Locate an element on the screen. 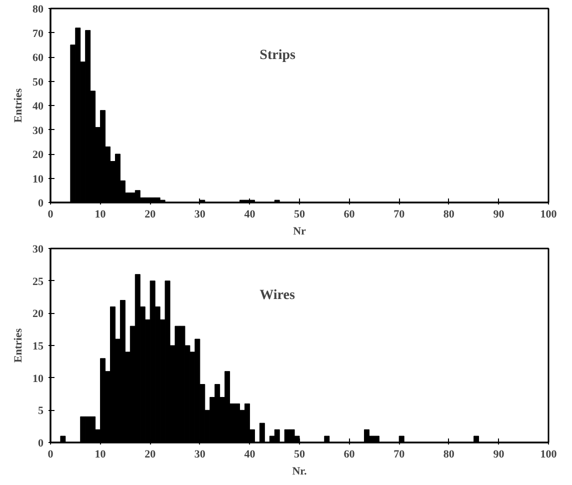 The image size is (572, 485). y-tick-label: 80 is located at coordinates (38, 10).